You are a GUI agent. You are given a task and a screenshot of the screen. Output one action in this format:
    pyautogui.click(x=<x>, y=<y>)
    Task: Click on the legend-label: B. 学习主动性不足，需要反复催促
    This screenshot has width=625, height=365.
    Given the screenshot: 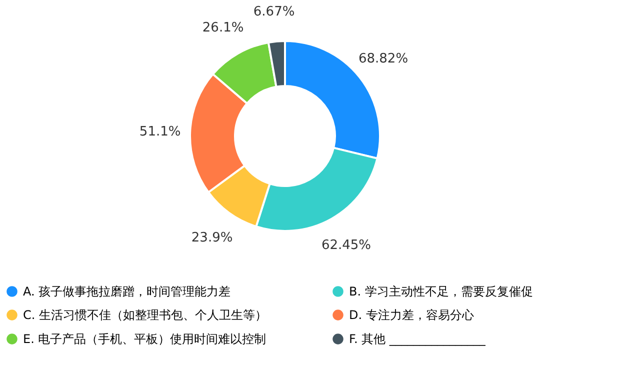 What is the action you would take?
    pyautogui.click(x=441, y=291)
    